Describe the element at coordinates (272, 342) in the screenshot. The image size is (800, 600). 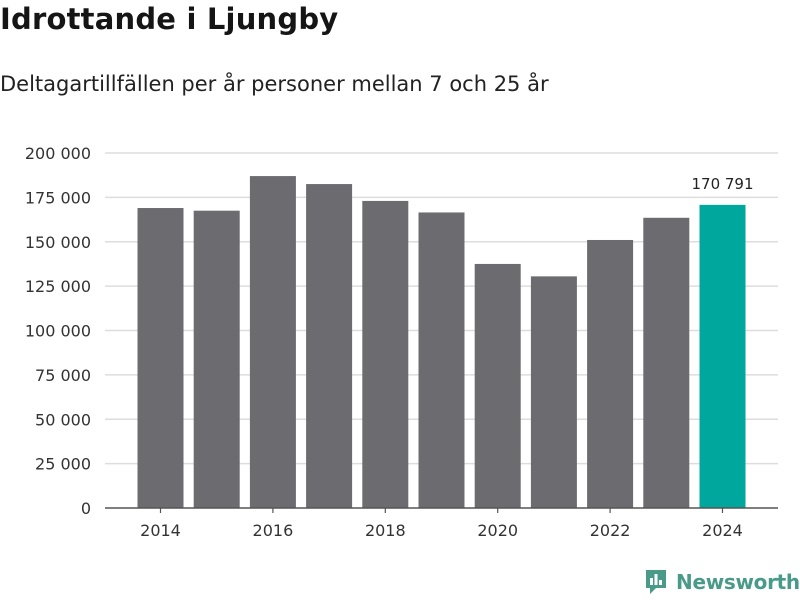
I see `bar-2016` at that location.